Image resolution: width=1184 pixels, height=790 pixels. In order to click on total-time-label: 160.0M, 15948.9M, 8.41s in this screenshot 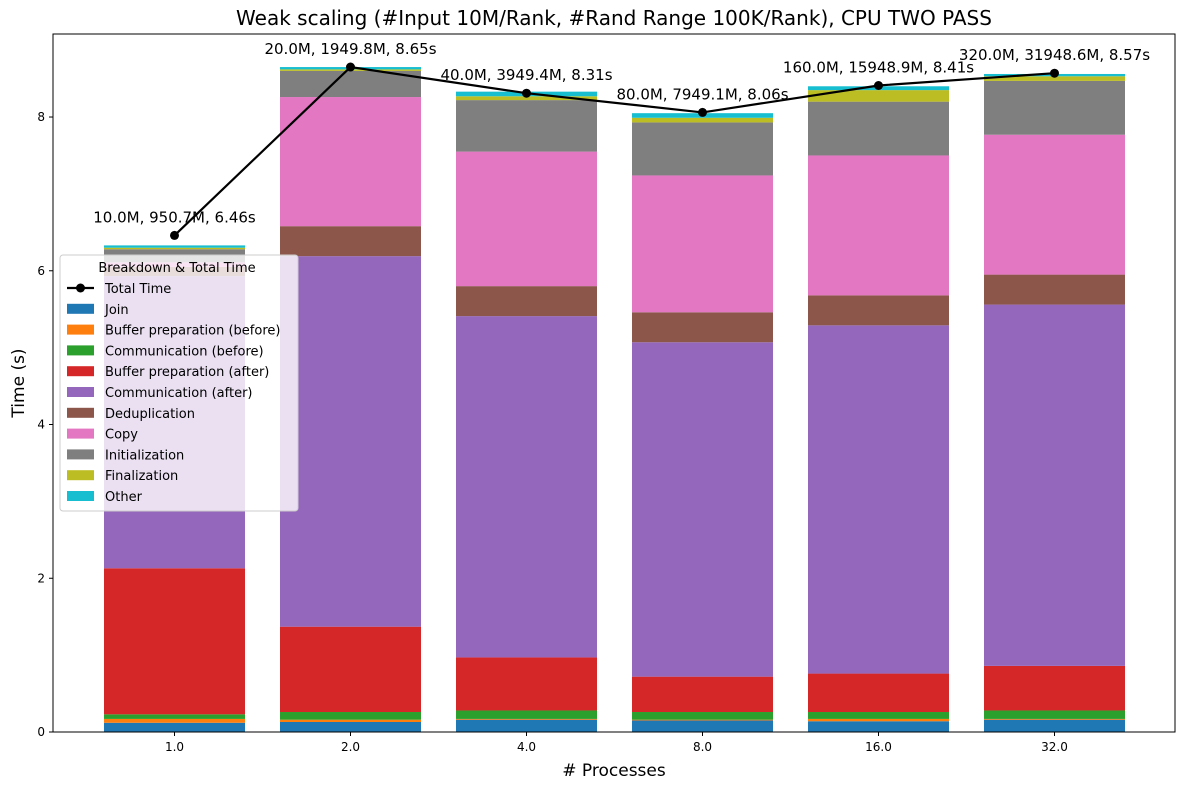, I will do `click(878, 68)`.